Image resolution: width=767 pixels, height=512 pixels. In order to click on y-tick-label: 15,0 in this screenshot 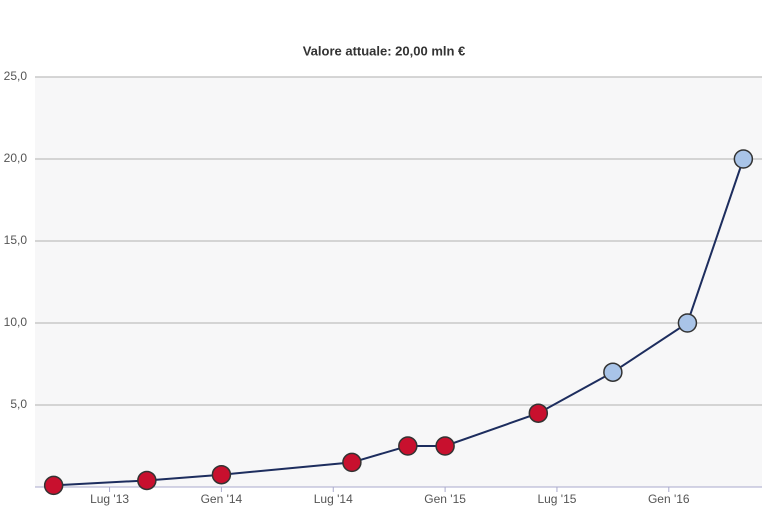, I will do `click(16, 240)`.